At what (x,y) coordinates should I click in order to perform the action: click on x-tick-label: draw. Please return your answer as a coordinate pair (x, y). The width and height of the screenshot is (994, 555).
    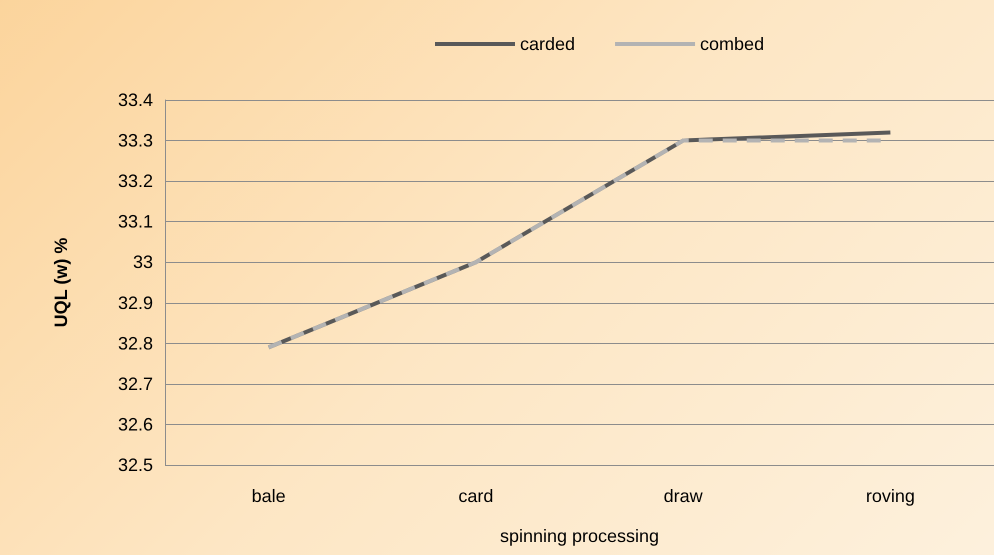
    Looking at the image, I should click on (684, 496).